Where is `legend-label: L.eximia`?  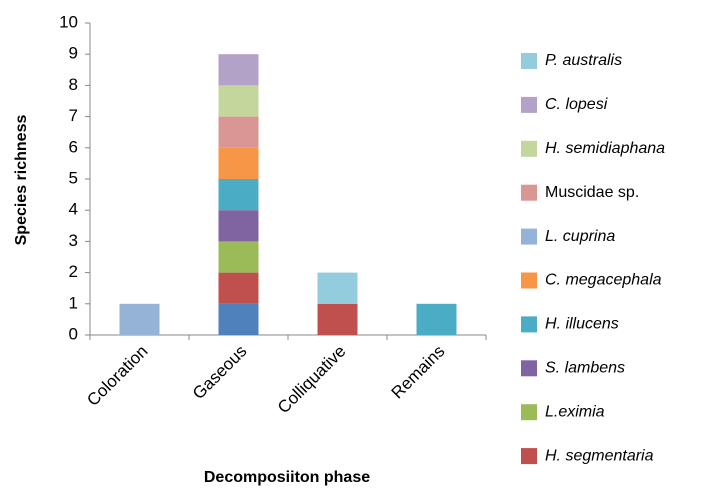
legend-label: L.eximia is located at coordinates (575, 411).